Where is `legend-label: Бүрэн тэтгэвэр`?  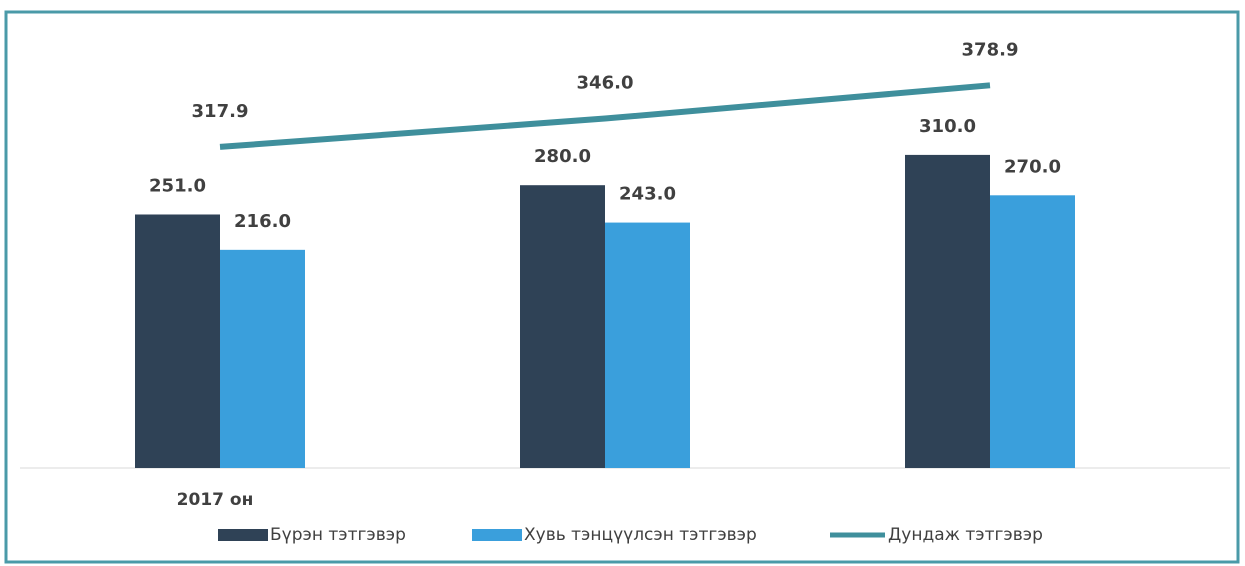
legend-label: Бүрэн тэтгэвэр is located at coordinates (338, 535).